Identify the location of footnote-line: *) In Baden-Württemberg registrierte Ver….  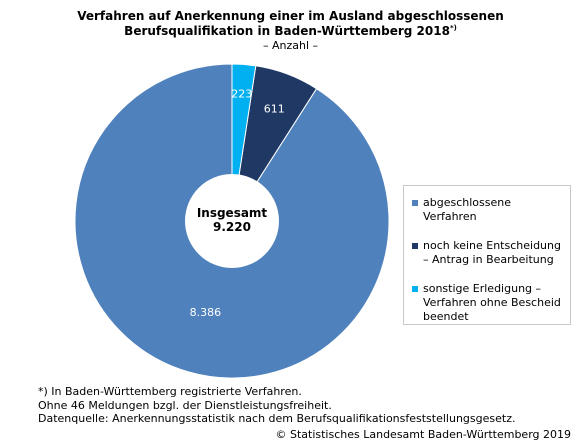
(170, 391).